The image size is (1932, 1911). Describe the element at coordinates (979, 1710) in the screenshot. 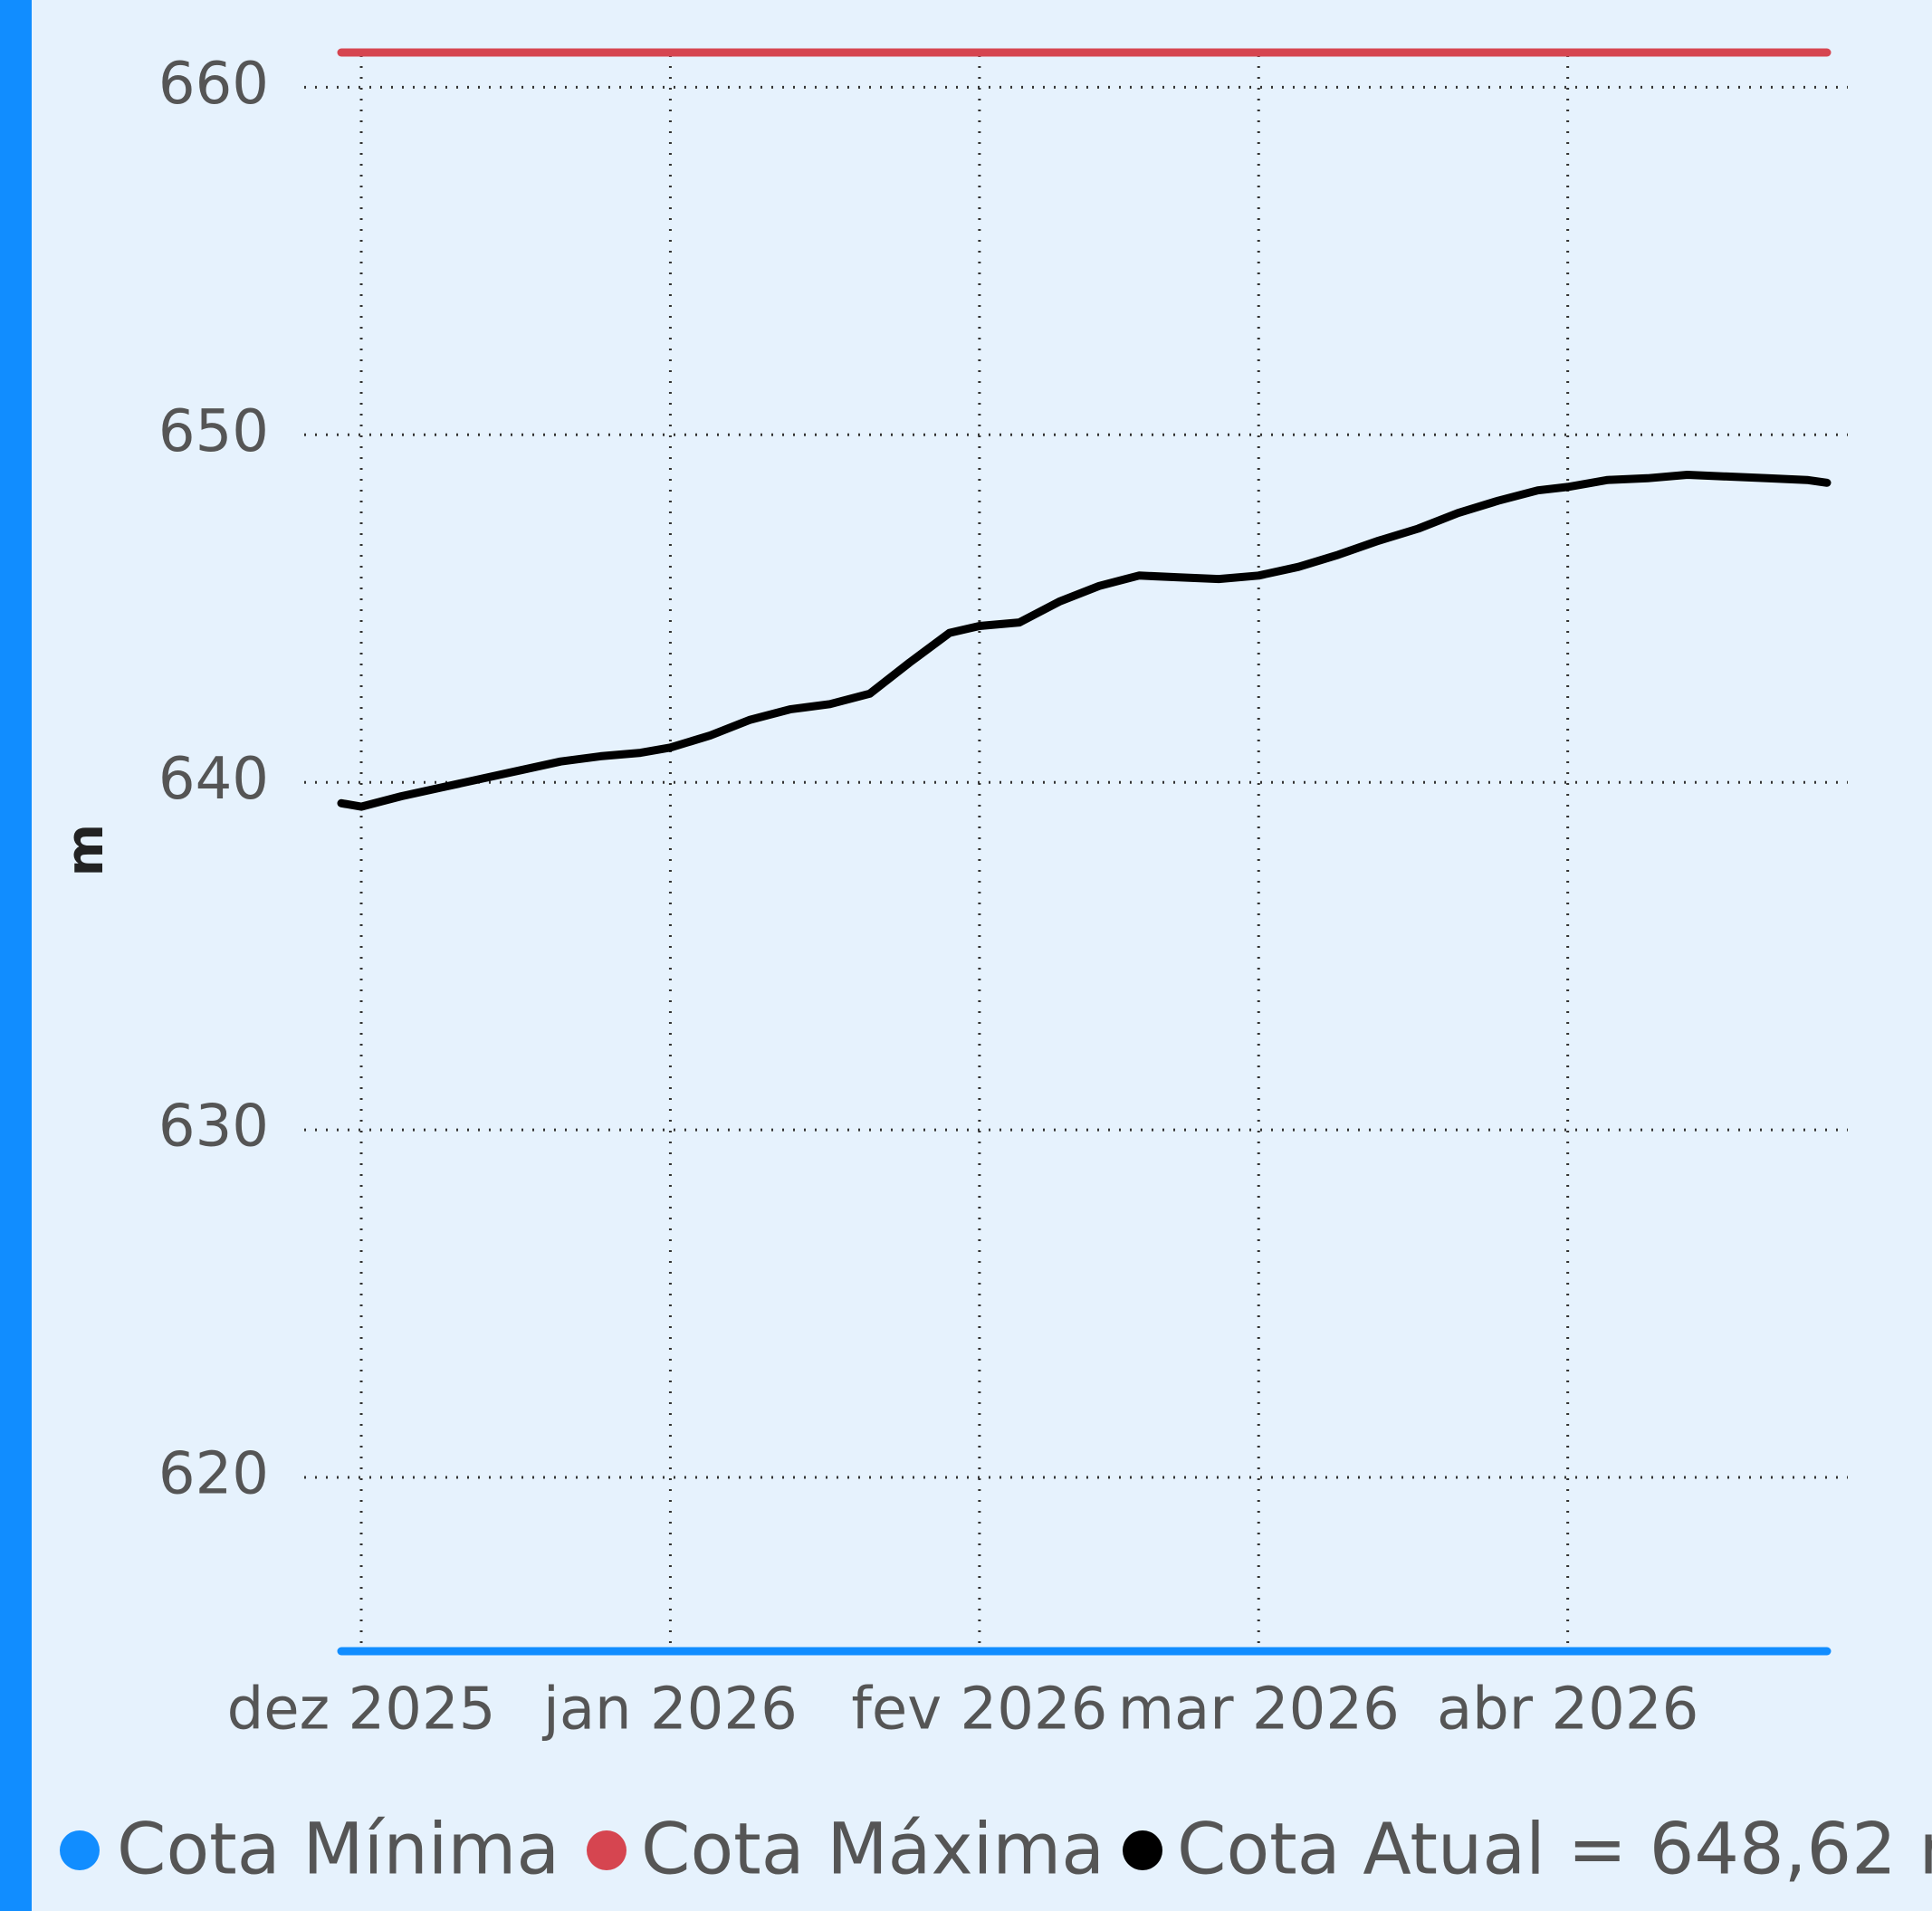

I see `x-tick-label: fev 2026` at that location.